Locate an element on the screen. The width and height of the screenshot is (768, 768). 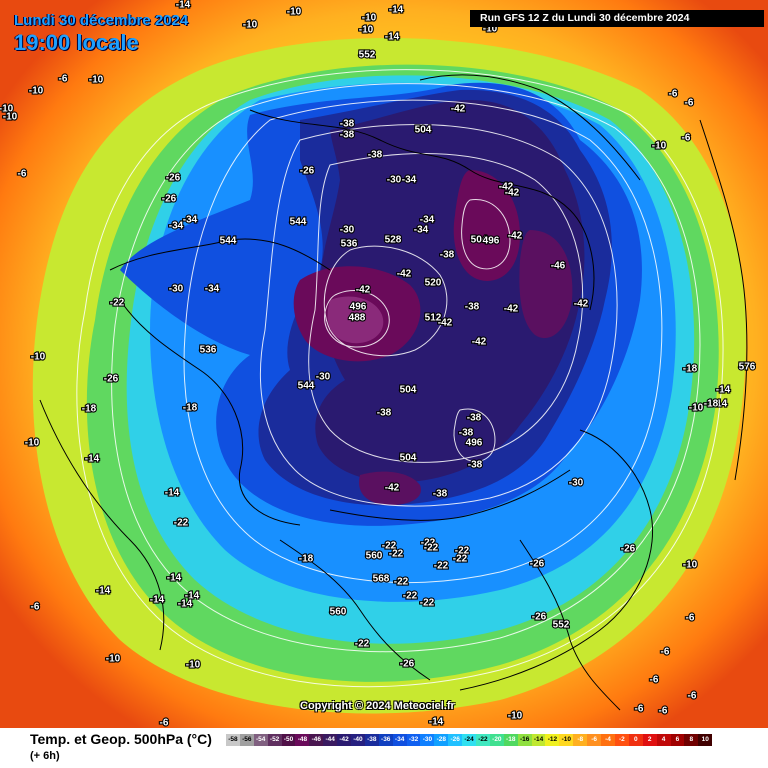
legend-swatch: 10 is located at coordinates (705, 740).